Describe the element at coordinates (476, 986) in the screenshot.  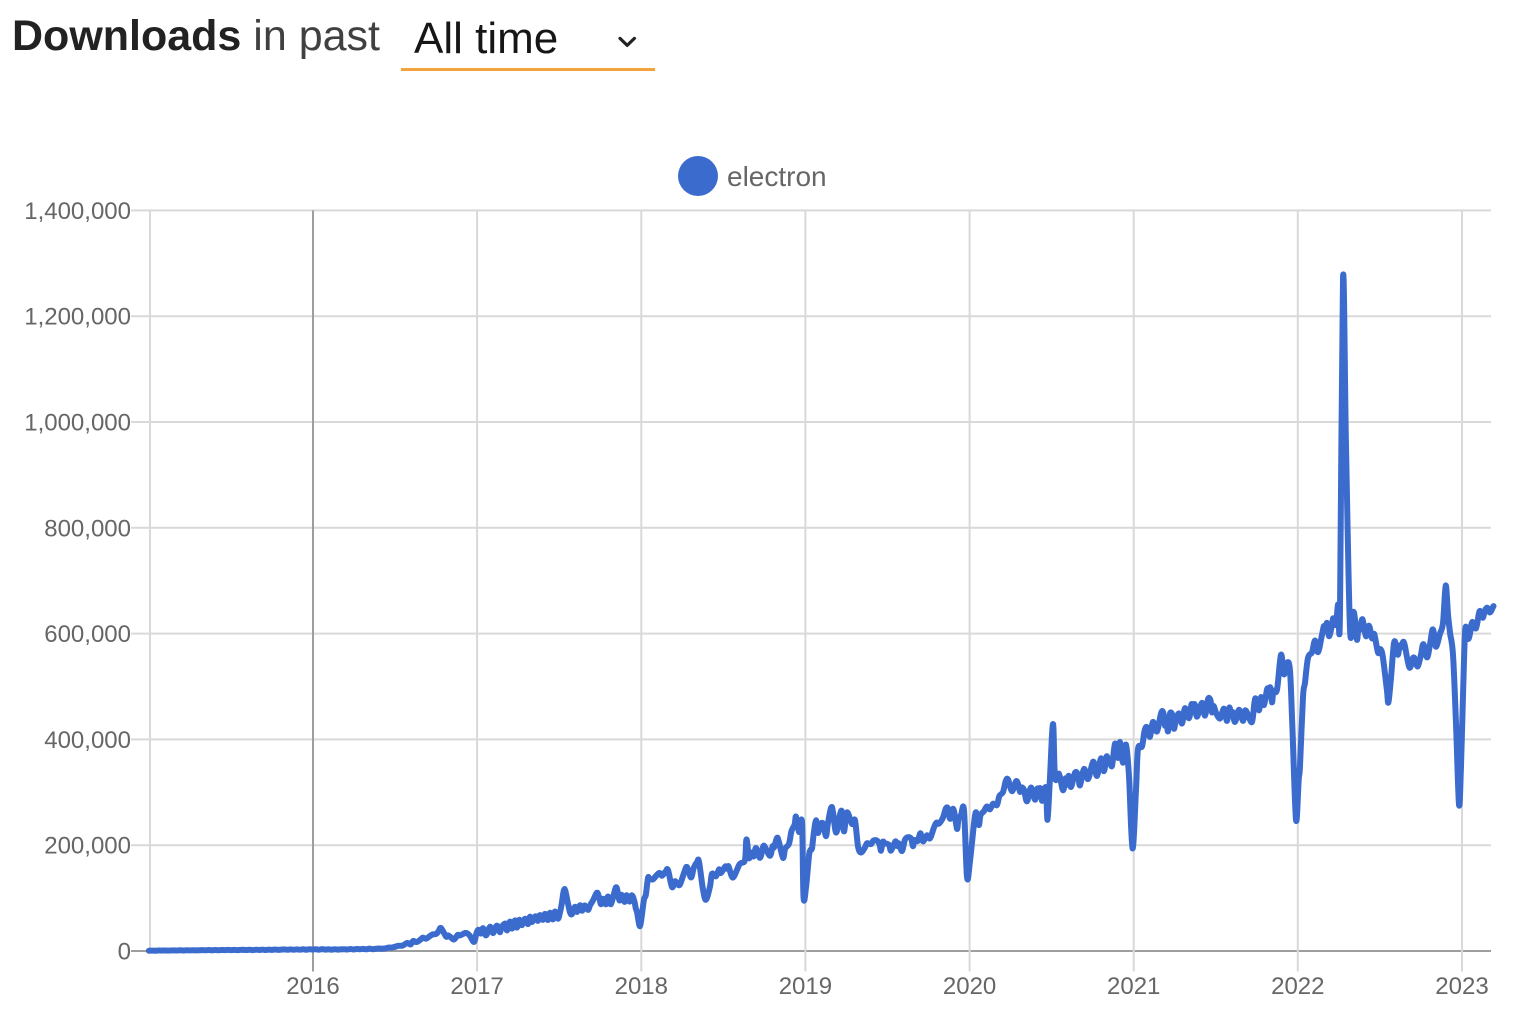
I see `svg-text: 2017` at that location.